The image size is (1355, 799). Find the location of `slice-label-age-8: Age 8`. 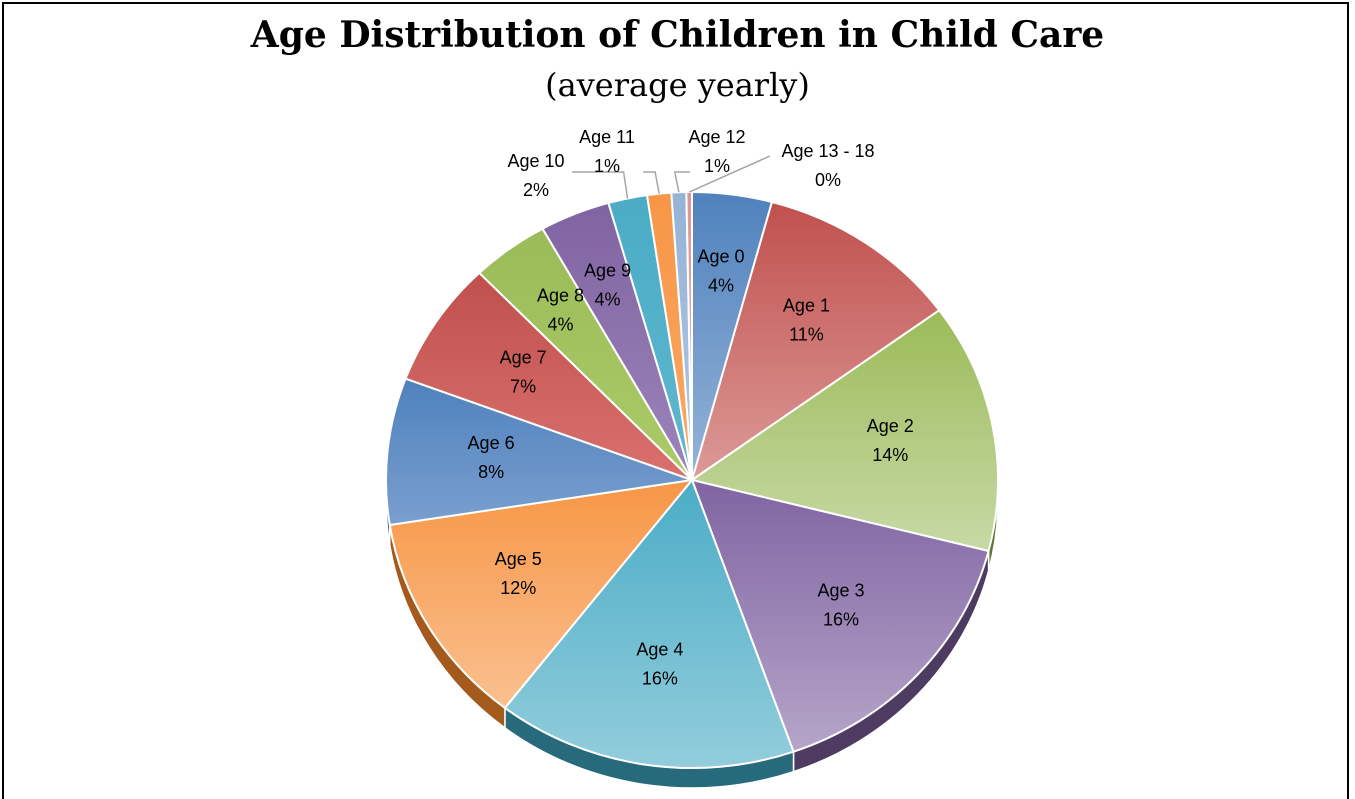

slice-label-age-8: Age 8 is located at coordinates (560, 296).